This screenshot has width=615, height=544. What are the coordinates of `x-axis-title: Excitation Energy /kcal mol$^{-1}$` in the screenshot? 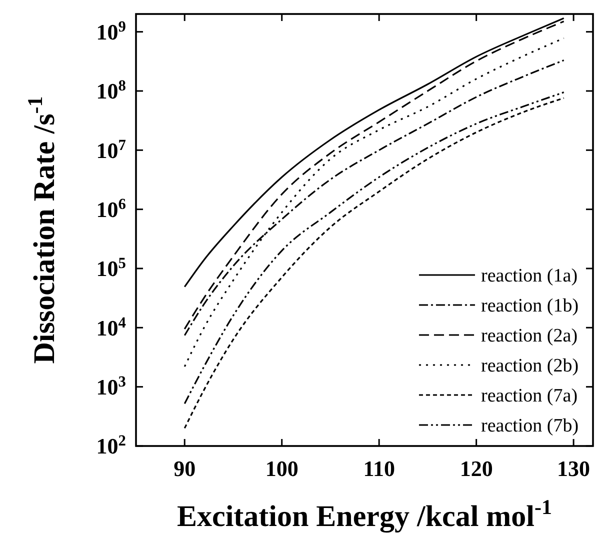 It's located at (364, 514).